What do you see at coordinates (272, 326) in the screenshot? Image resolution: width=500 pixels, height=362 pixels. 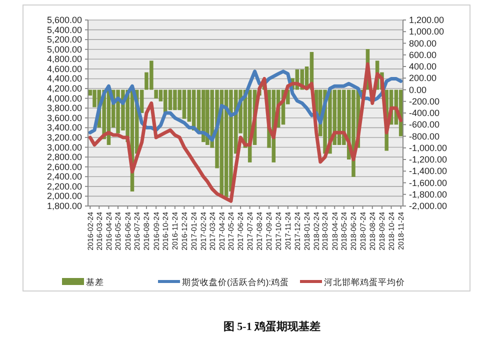 I see `text: 图 5-1 鸡蛋期现基差` at bounding box center [272, 326].